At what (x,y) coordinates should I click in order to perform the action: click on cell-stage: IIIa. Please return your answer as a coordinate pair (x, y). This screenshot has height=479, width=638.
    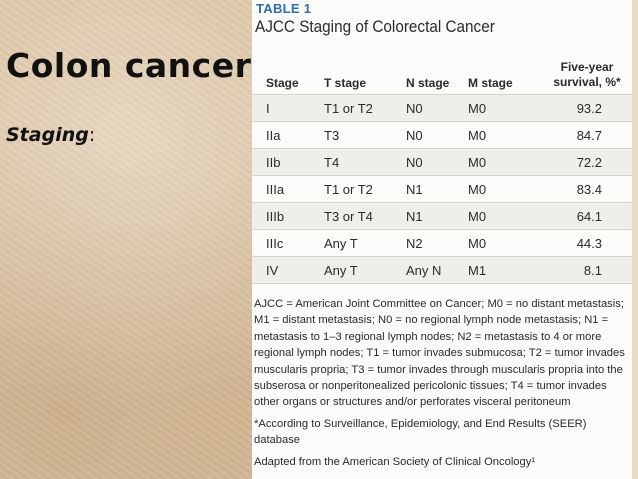
    Looking at the image, I should click on (288, 189).